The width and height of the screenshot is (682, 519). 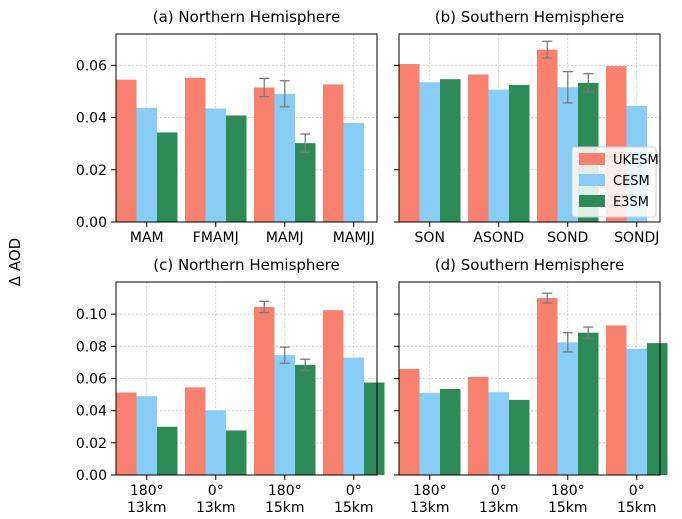 What do you see at coordinates (592, 159) in the screenshot?
I see `legend-swatch-ukesm` at bounding box center [592, 159].